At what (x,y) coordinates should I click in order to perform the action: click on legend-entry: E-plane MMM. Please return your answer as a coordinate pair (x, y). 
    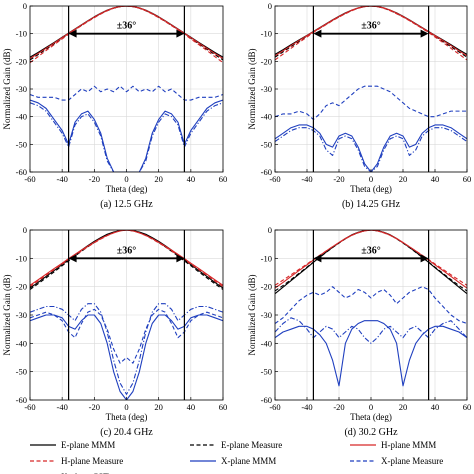
    Looking at the image, I should click on (88, 445).